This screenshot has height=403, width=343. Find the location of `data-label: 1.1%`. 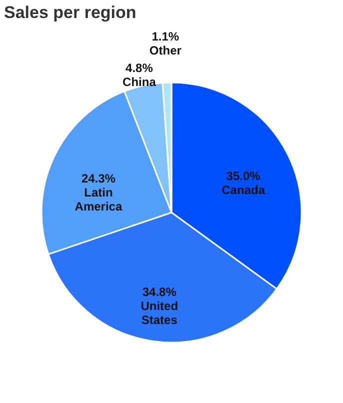

data-label: 1.1% is located at coordinates (166, 37).